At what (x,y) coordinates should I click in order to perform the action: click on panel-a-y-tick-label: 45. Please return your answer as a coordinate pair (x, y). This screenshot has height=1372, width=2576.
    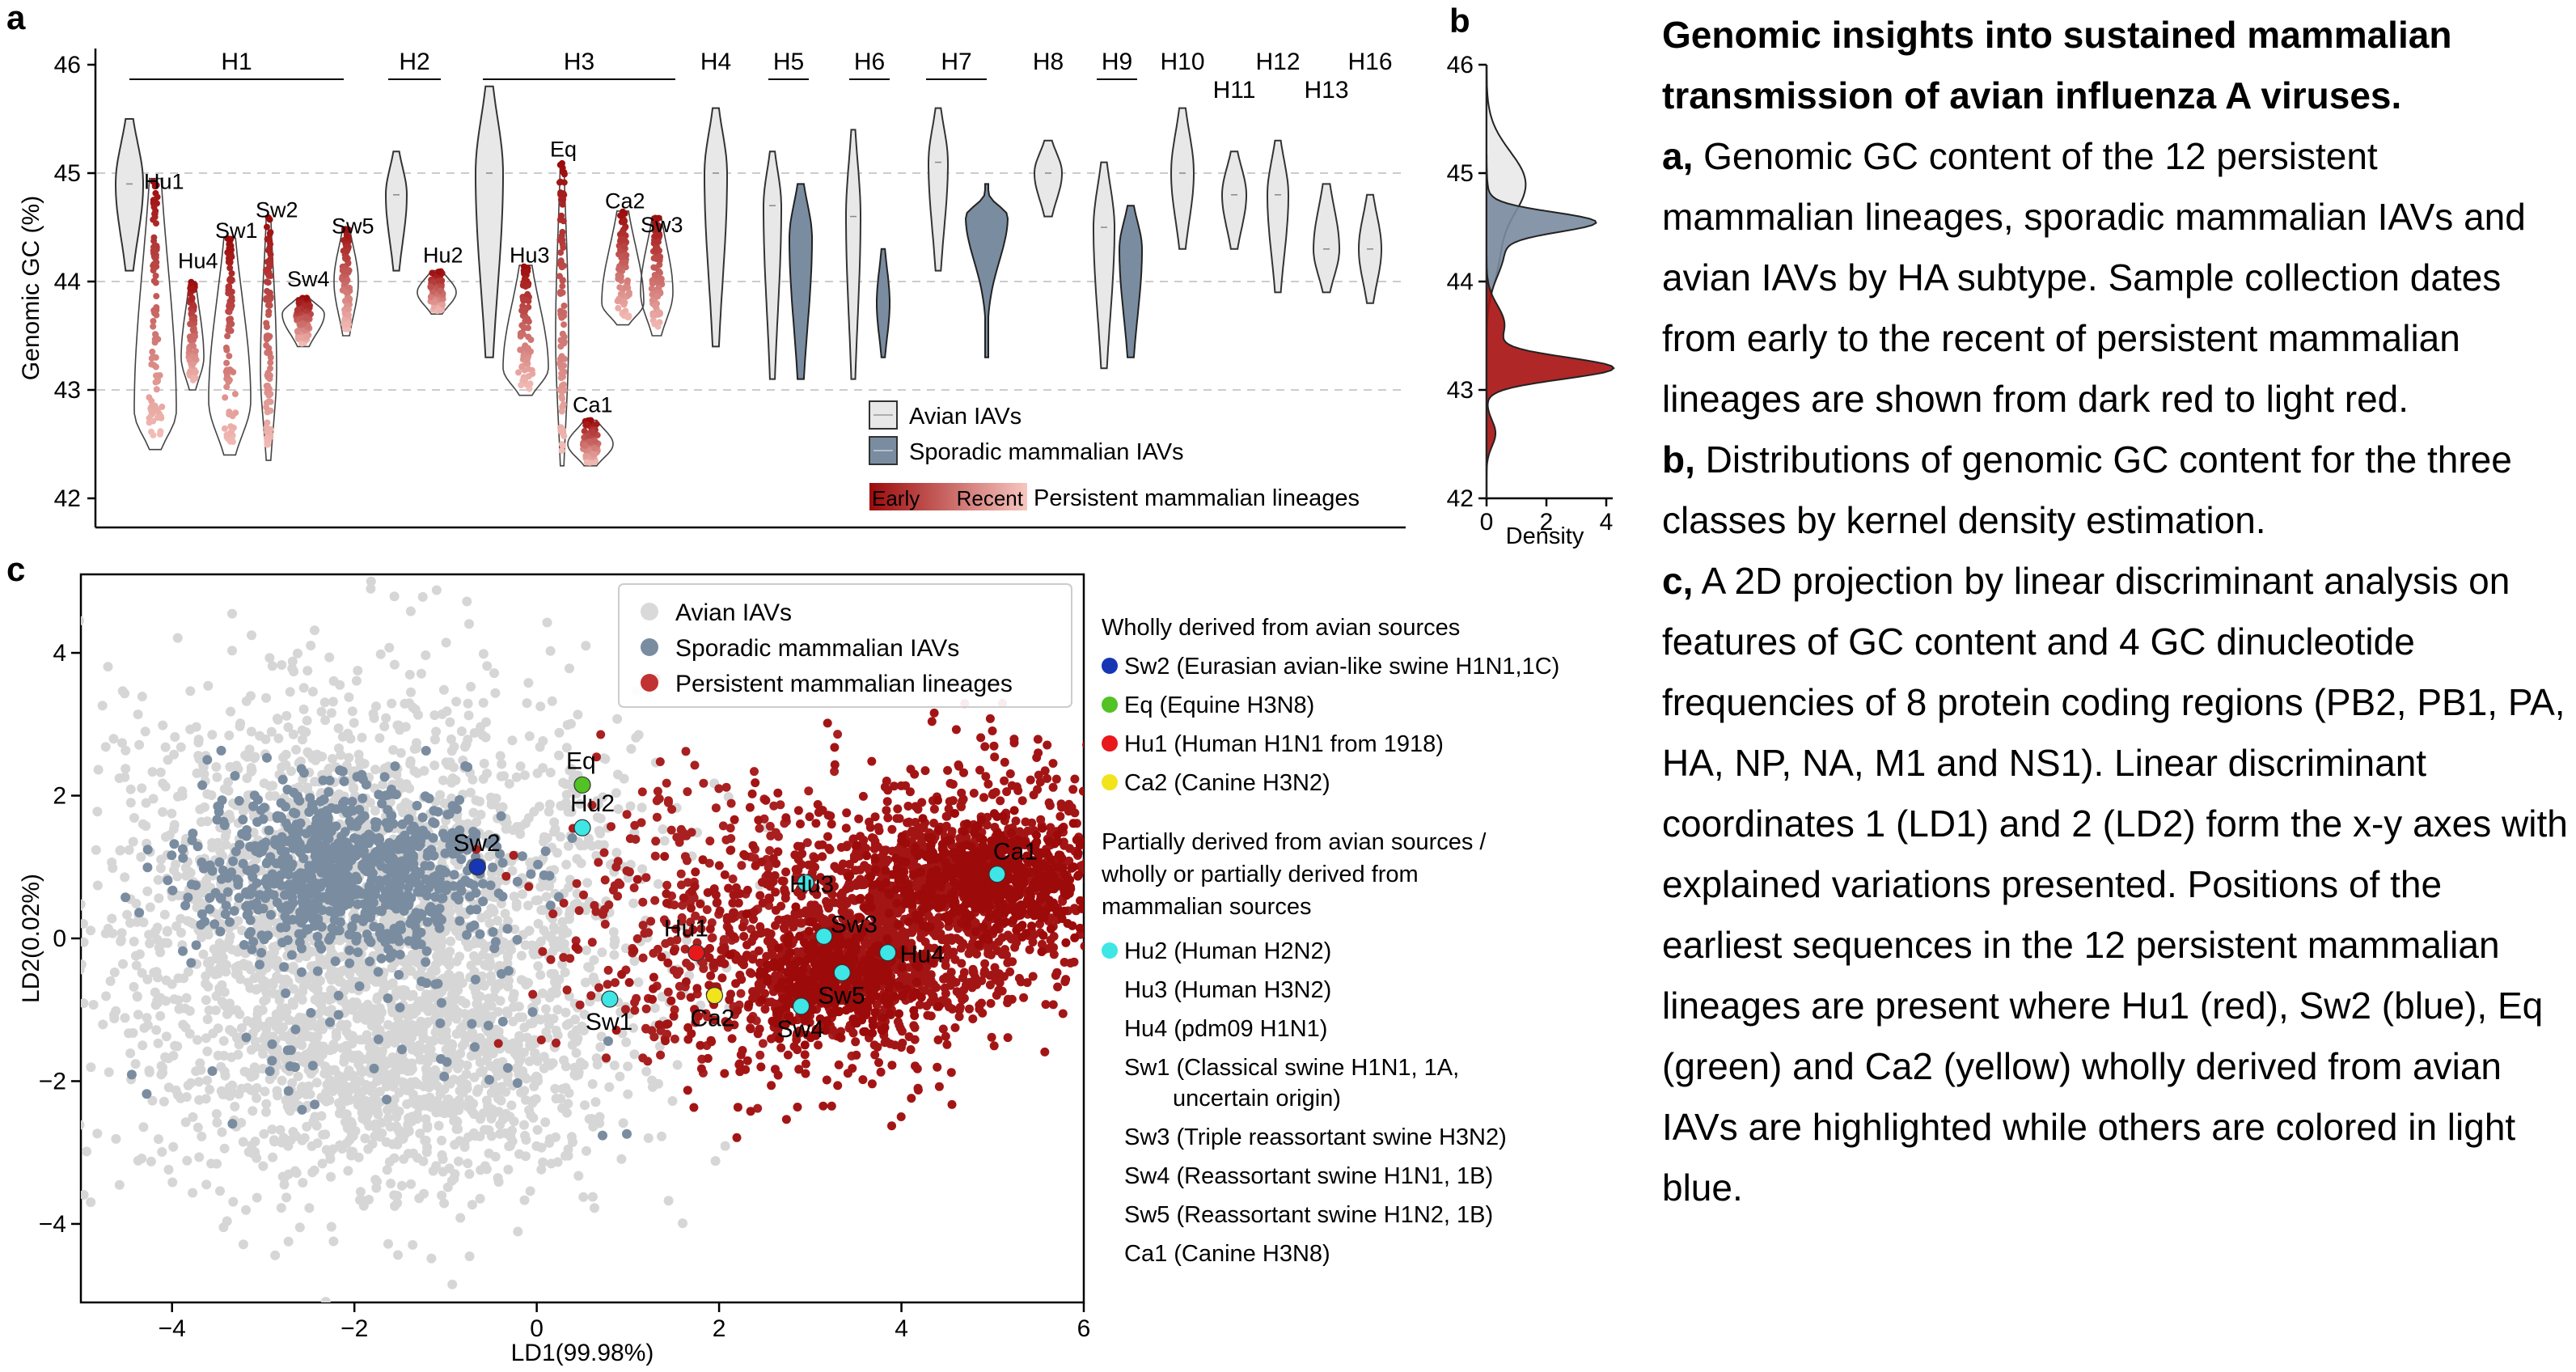
    Looking at the image, I should click on (67, 173).